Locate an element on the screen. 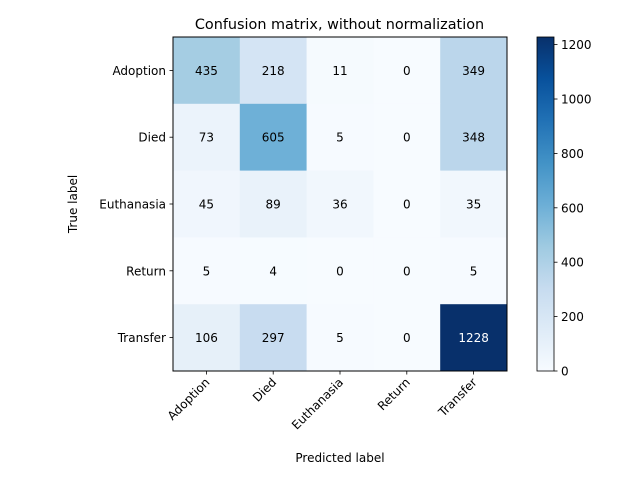 This screenshot has height=480, width=640. cell-value-label: 297 is located at coordinates (273, 338).